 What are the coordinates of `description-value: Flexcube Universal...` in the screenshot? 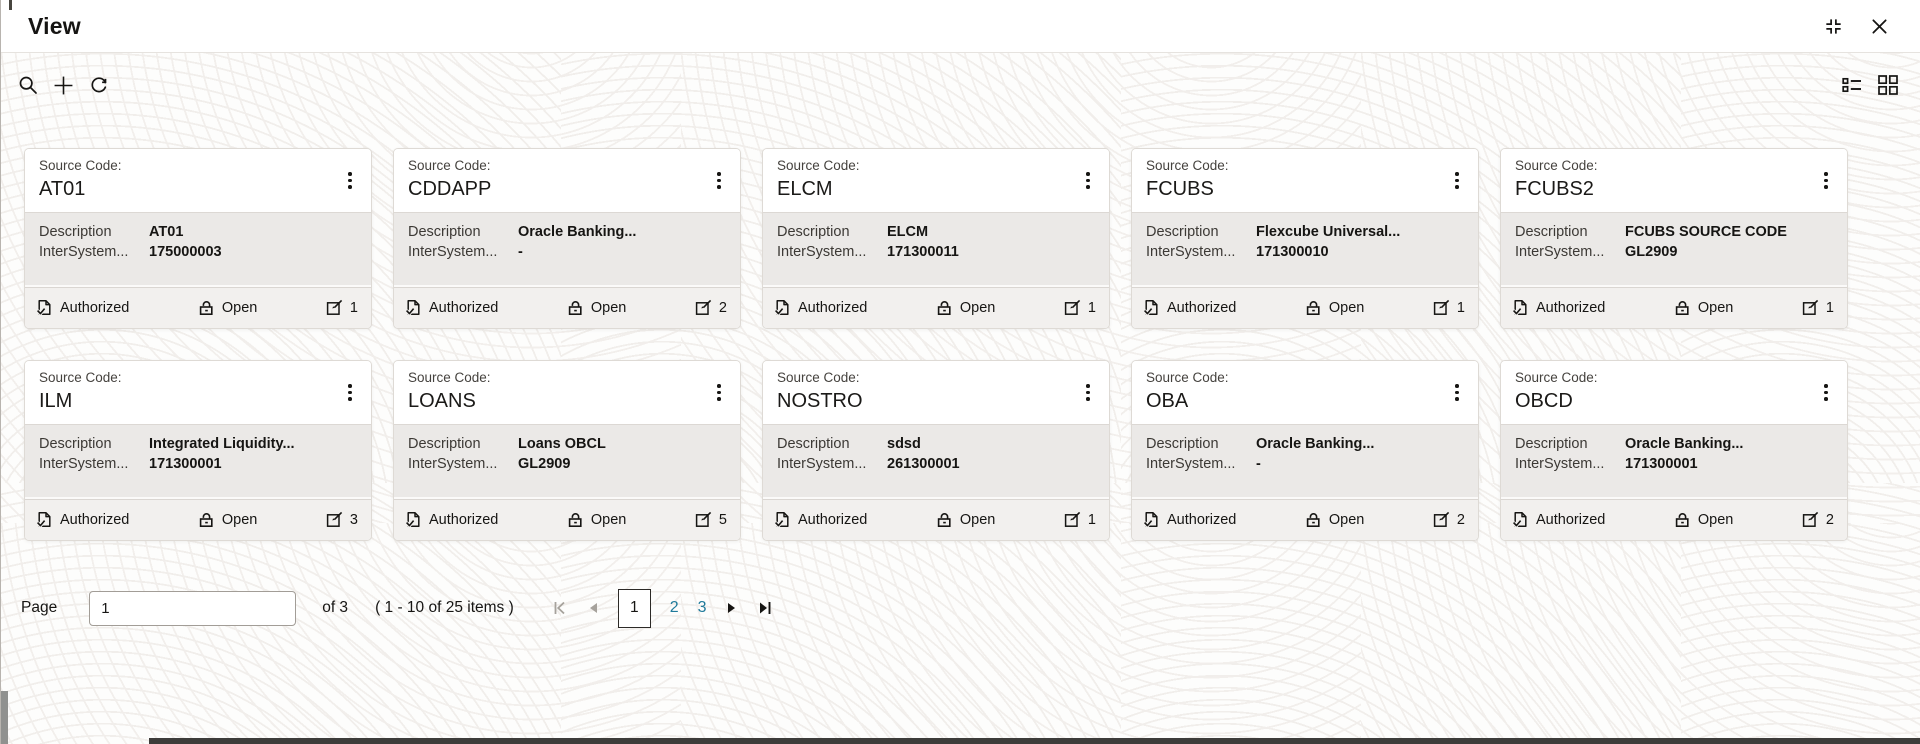 It's located at (1328, 232).